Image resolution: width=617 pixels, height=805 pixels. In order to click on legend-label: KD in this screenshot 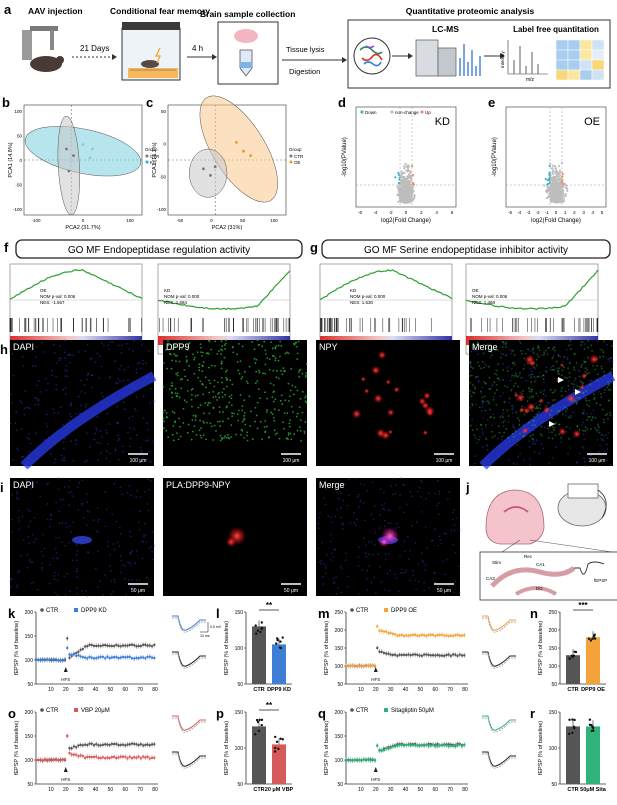, I will do `click(153, 162)`.